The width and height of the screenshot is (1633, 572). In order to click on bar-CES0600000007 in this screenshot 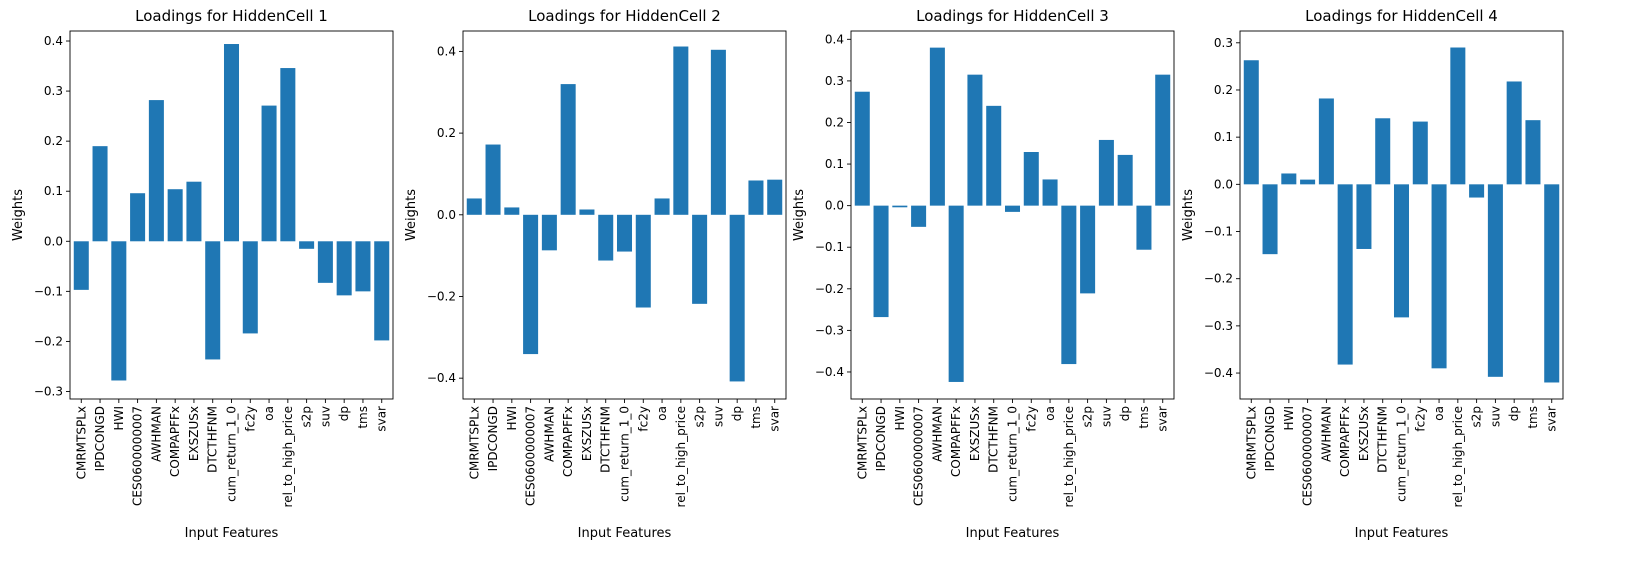, I will do `click(919, 216)`.